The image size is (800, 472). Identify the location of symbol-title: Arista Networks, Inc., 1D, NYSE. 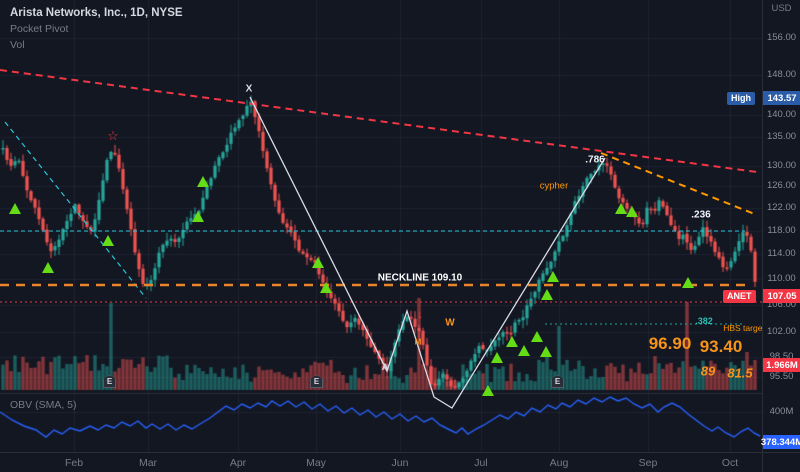
(96, 13).